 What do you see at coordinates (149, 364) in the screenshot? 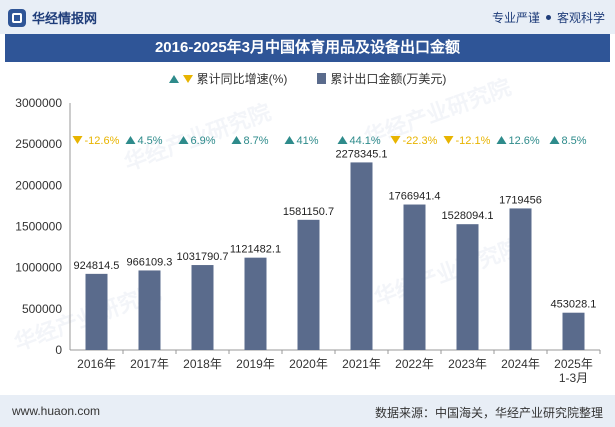
I see `x-tick-label: 2017年` at bounding box center [149, 364].